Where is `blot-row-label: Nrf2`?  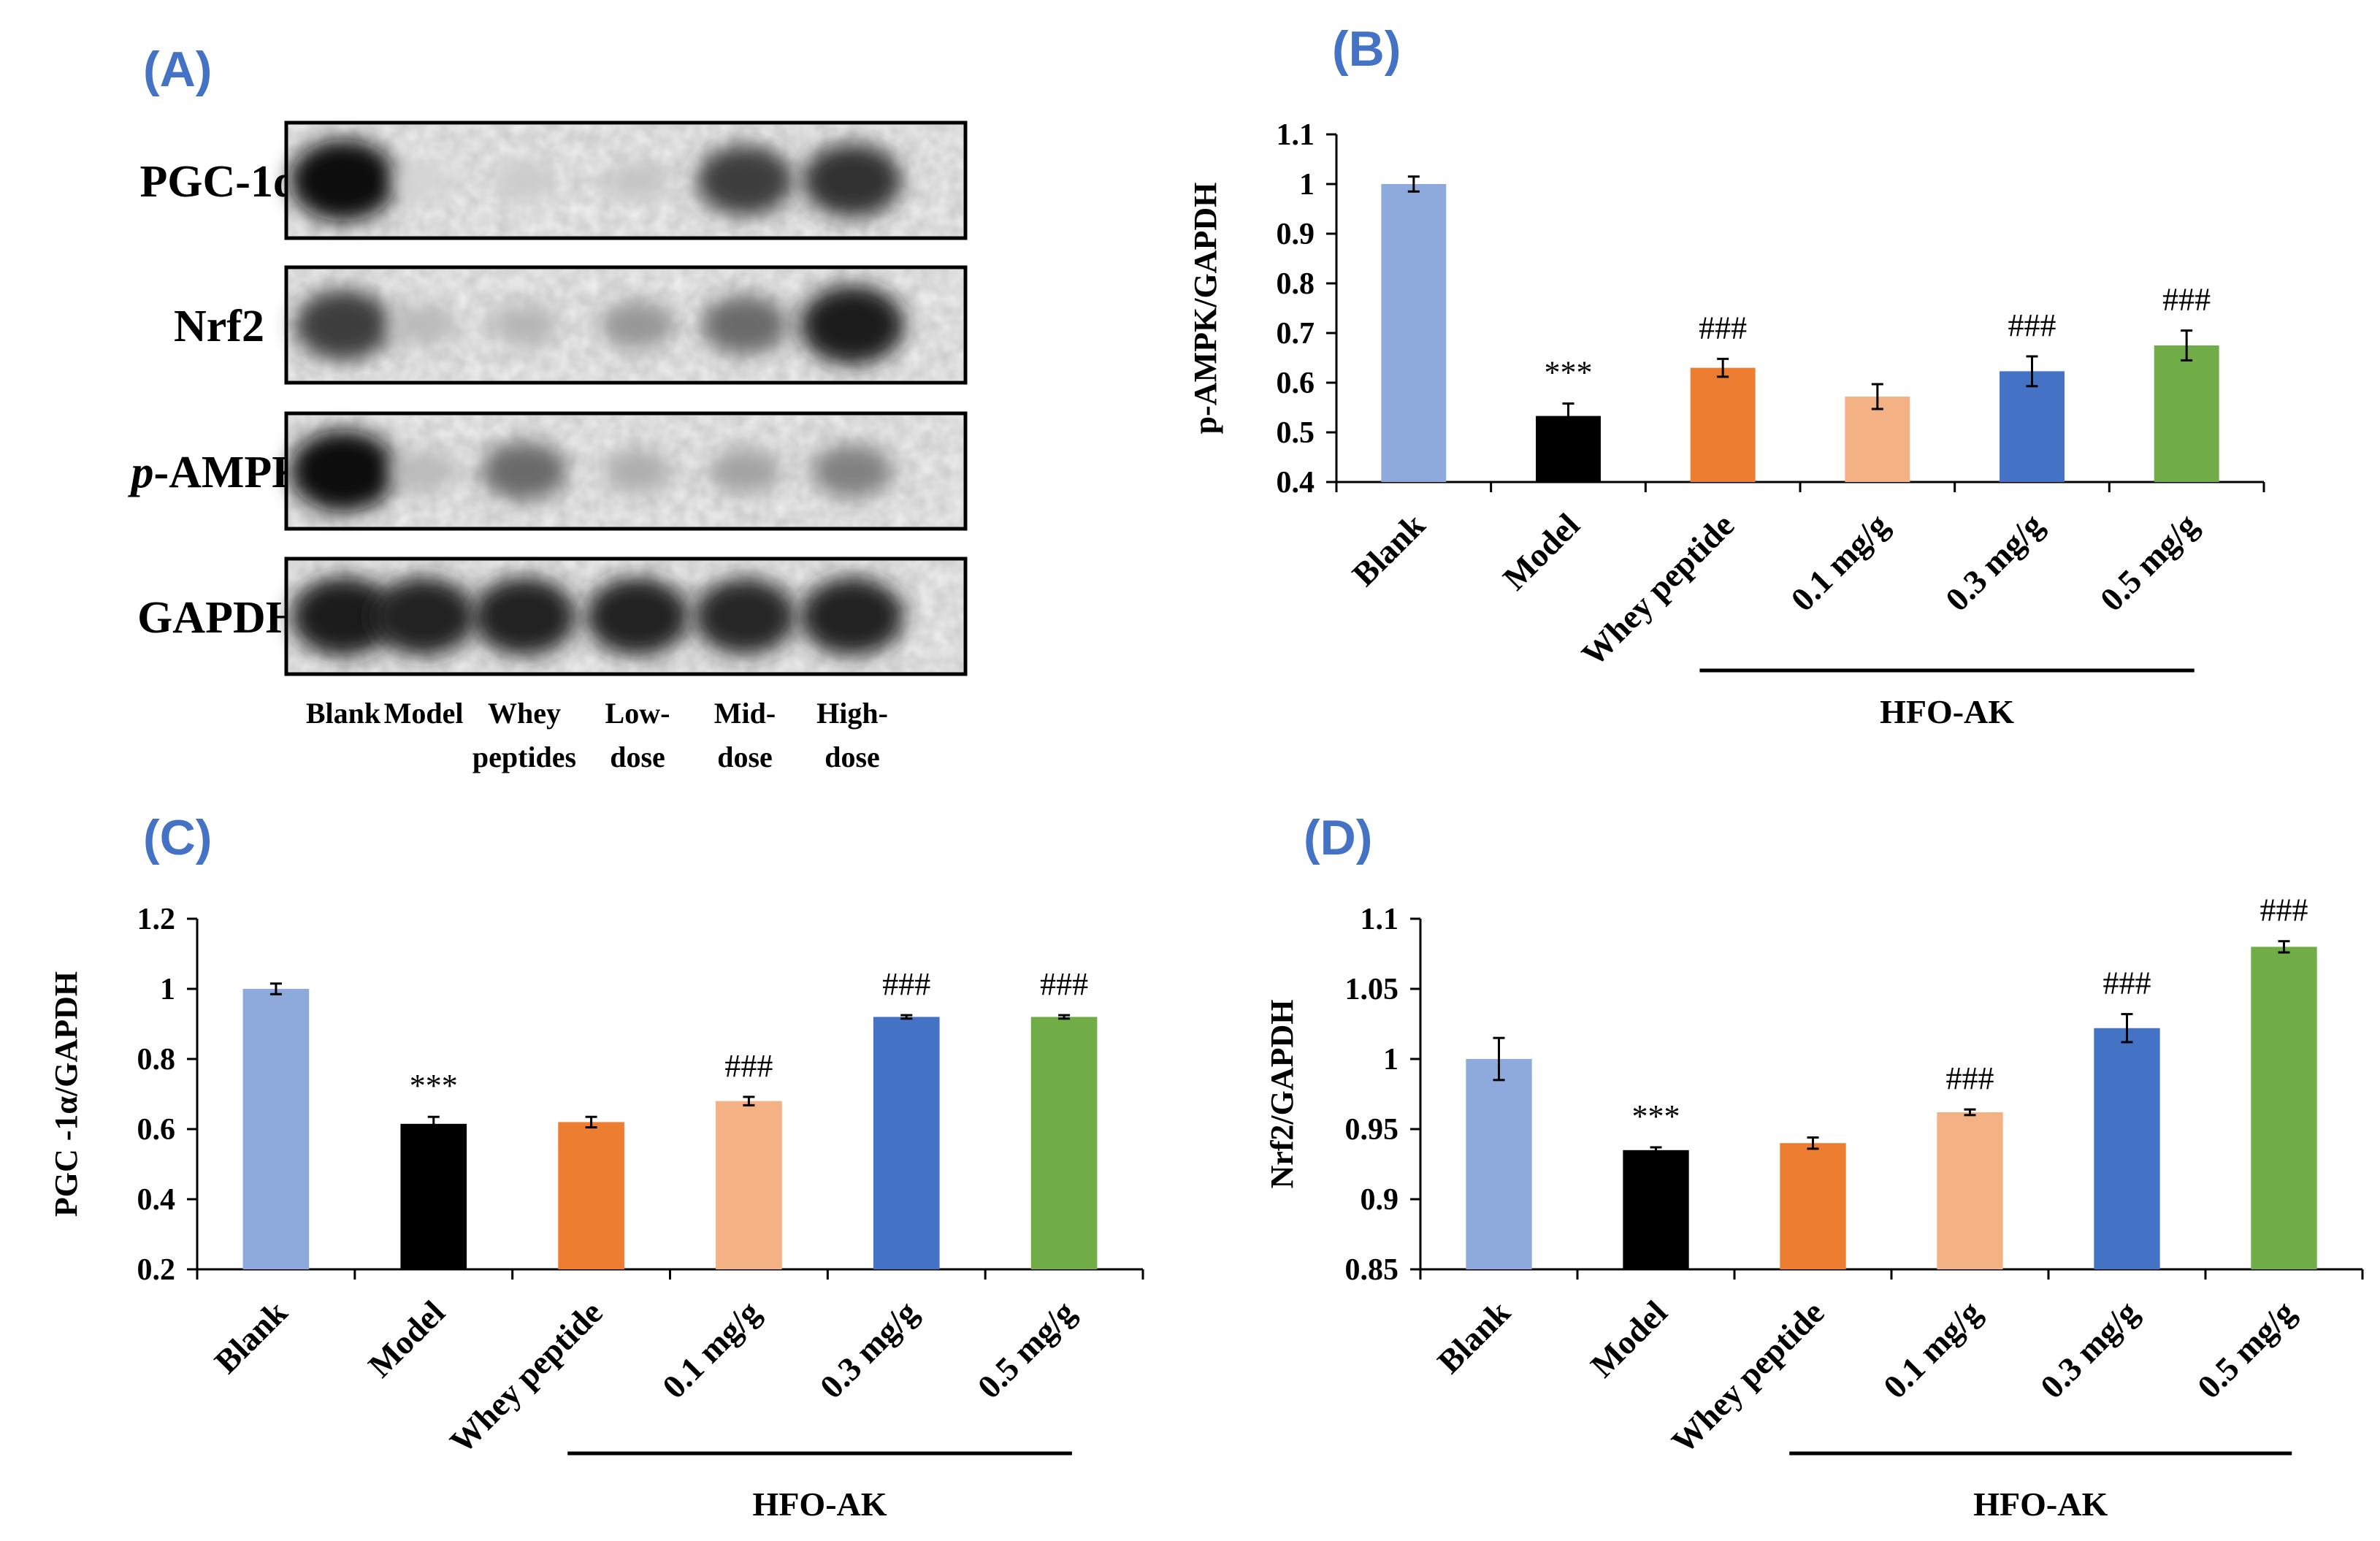 blot-row-label: Nrf2 is located at coordinates (219, 326).